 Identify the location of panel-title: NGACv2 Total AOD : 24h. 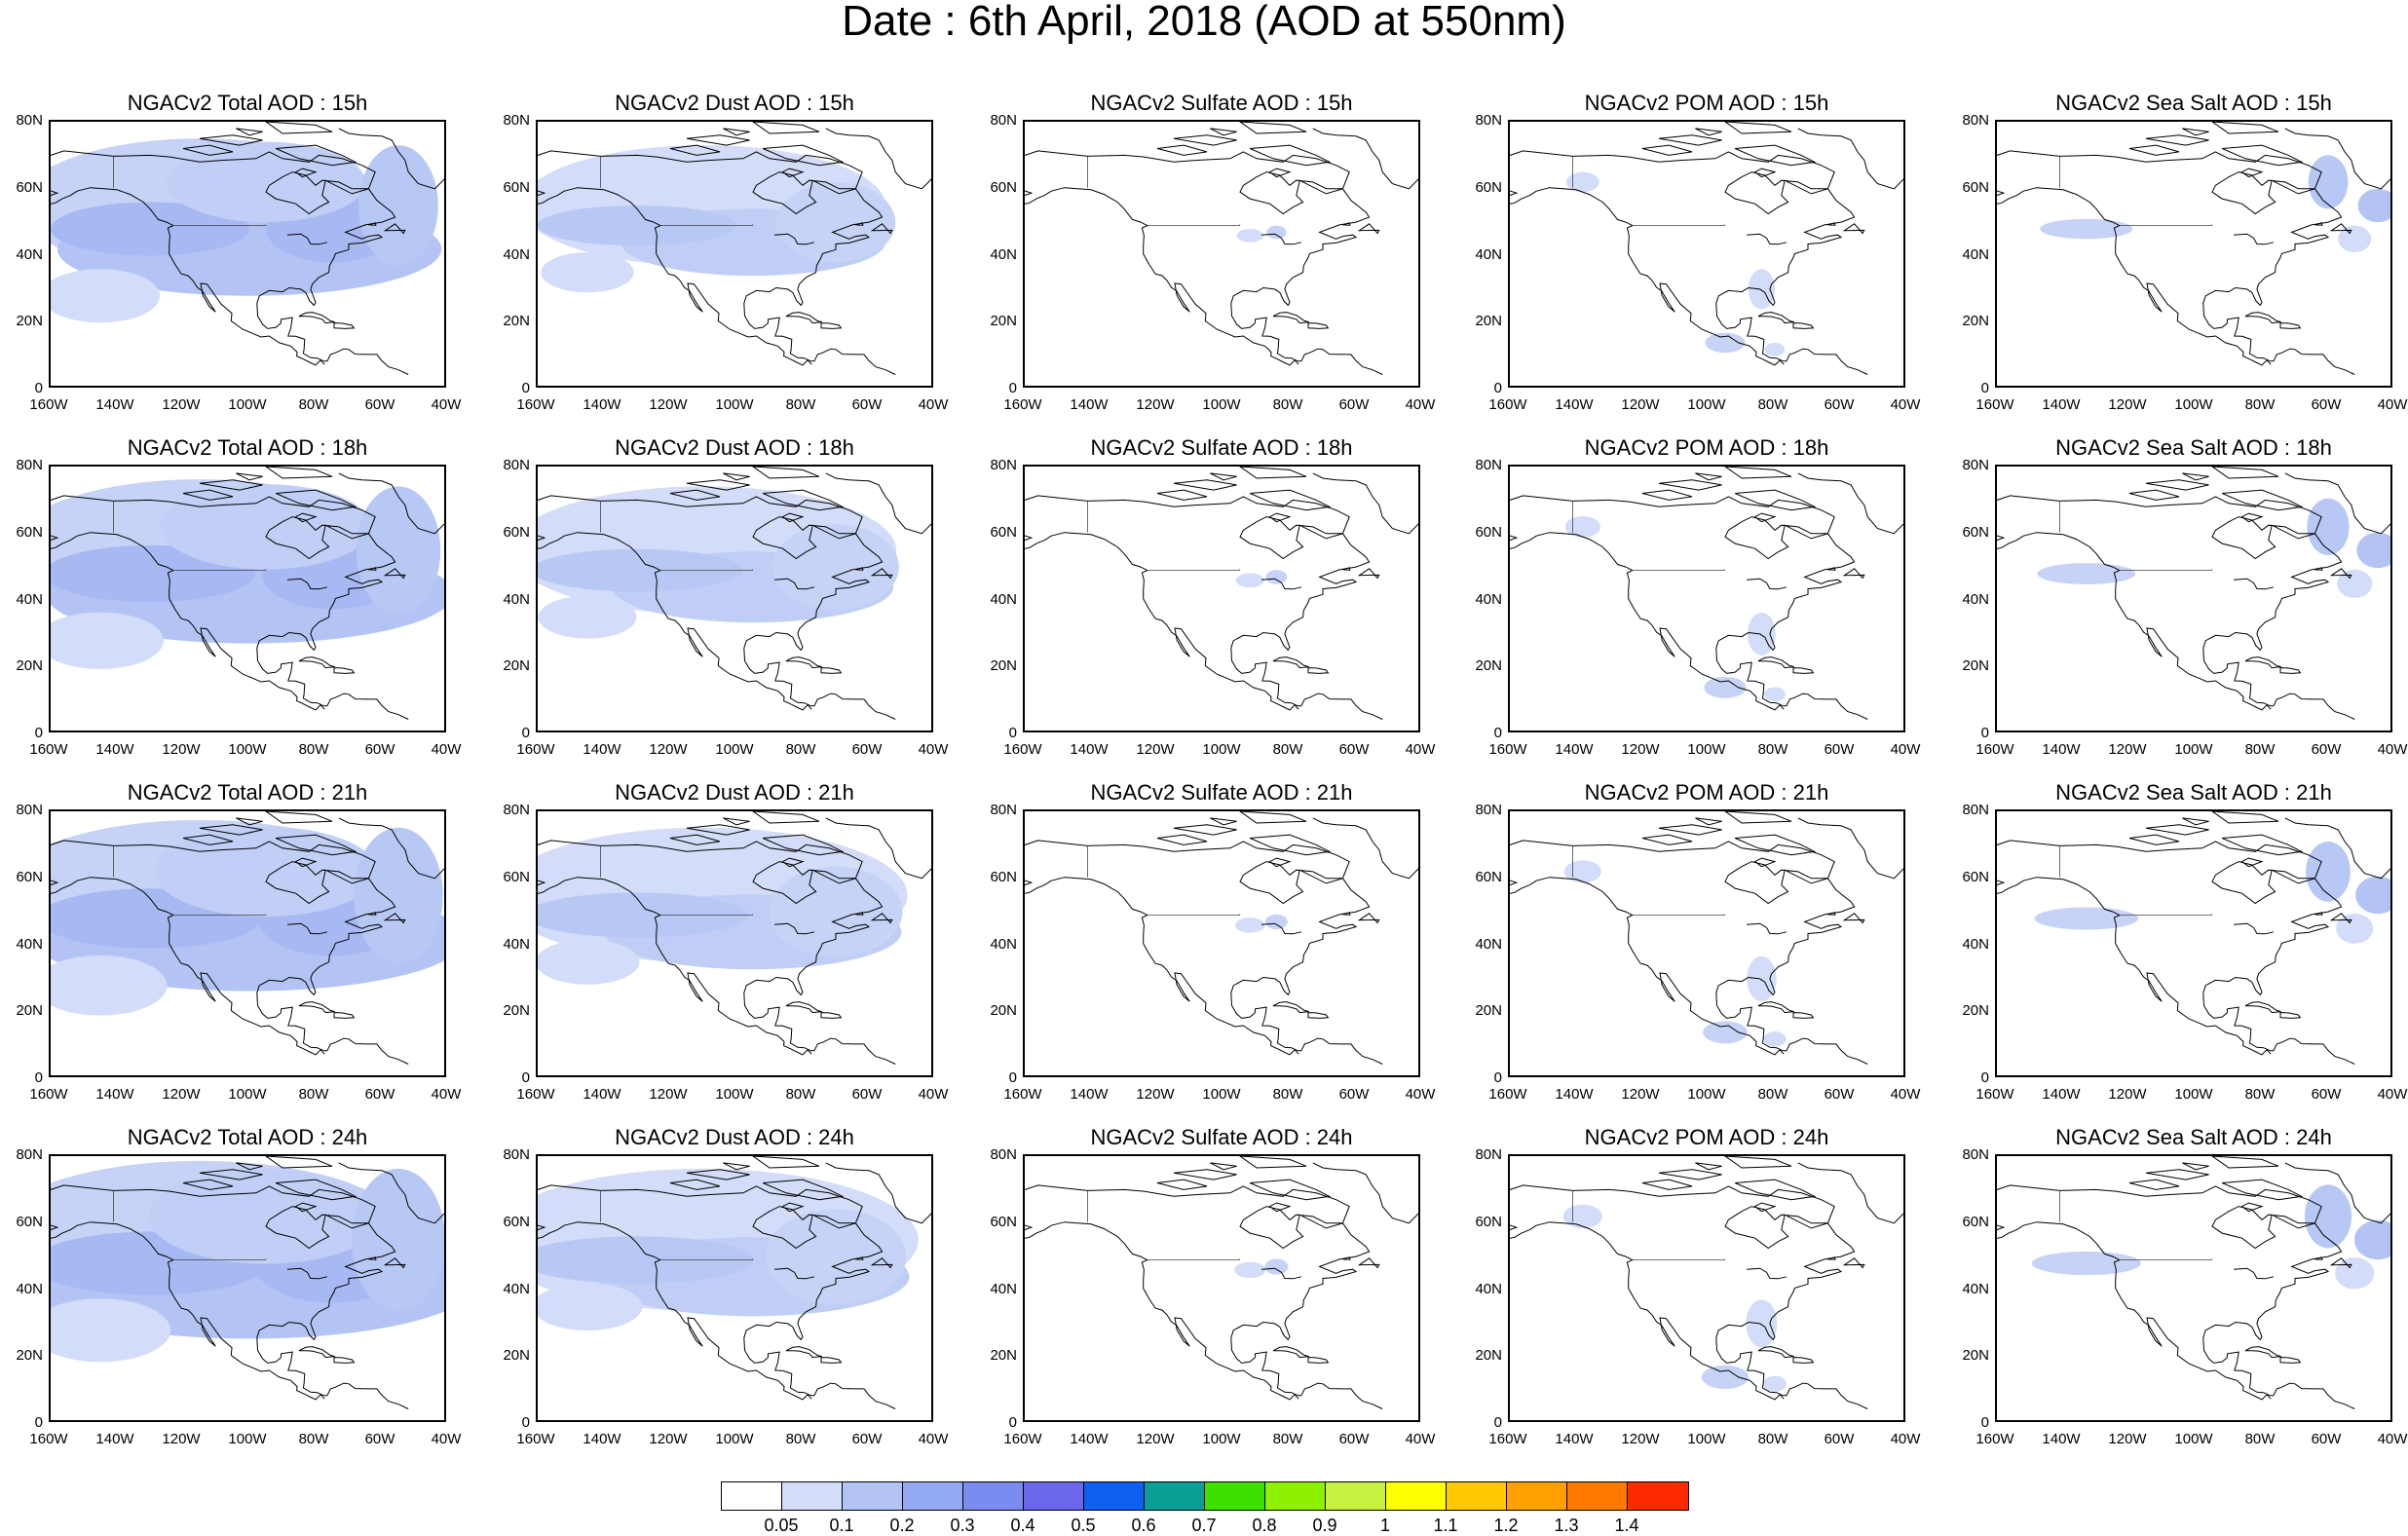
(247, 1137).